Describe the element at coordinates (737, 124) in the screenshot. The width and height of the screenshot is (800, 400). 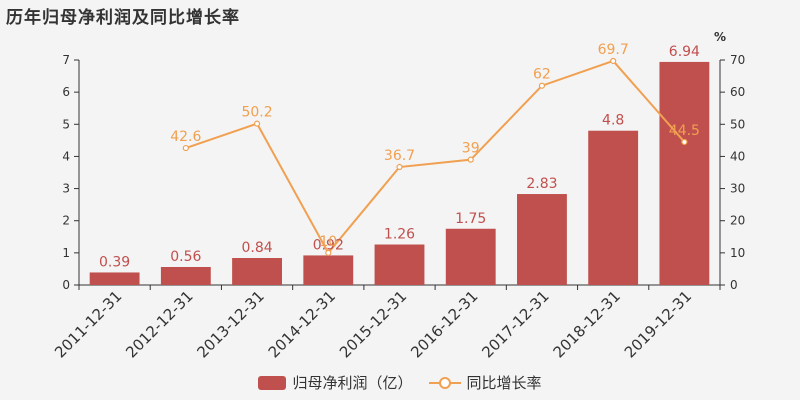
I see `y-right-tick-label: 50` at that location.